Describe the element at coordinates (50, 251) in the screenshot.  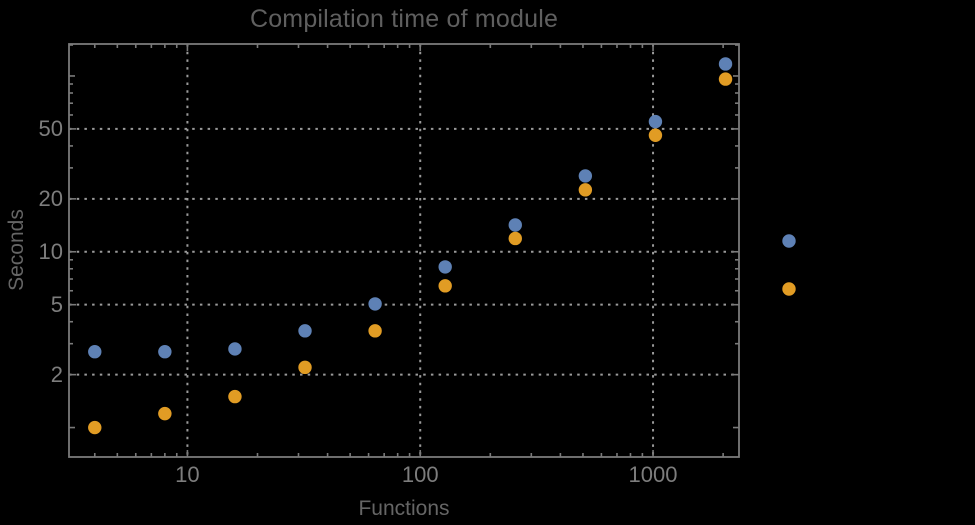
I see `y-tick-label: 10` at that location.